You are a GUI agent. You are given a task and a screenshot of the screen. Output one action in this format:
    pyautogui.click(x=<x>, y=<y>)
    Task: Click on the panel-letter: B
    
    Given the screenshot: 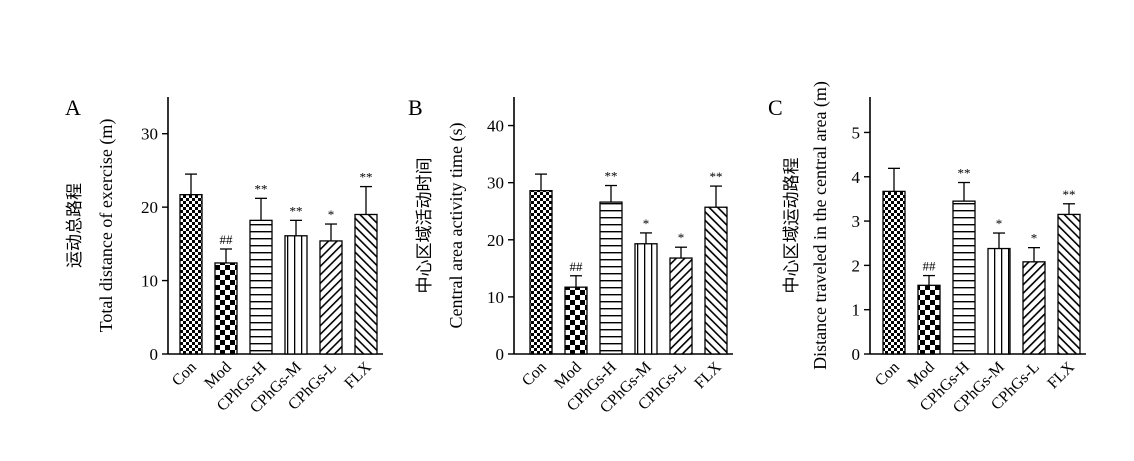 What is the action you would take?
    pyautogui.click(x=415, y=107)
    